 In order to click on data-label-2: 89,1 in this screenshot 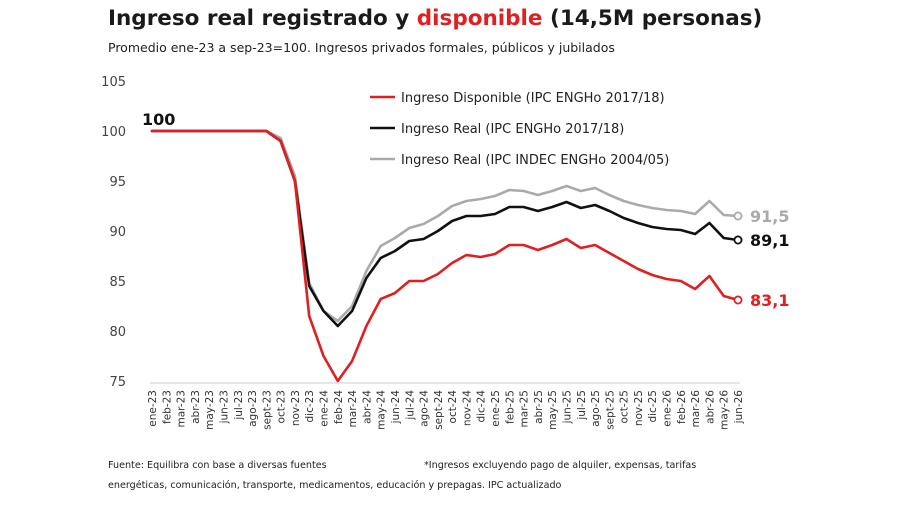, I will do `click(769, 240)`.